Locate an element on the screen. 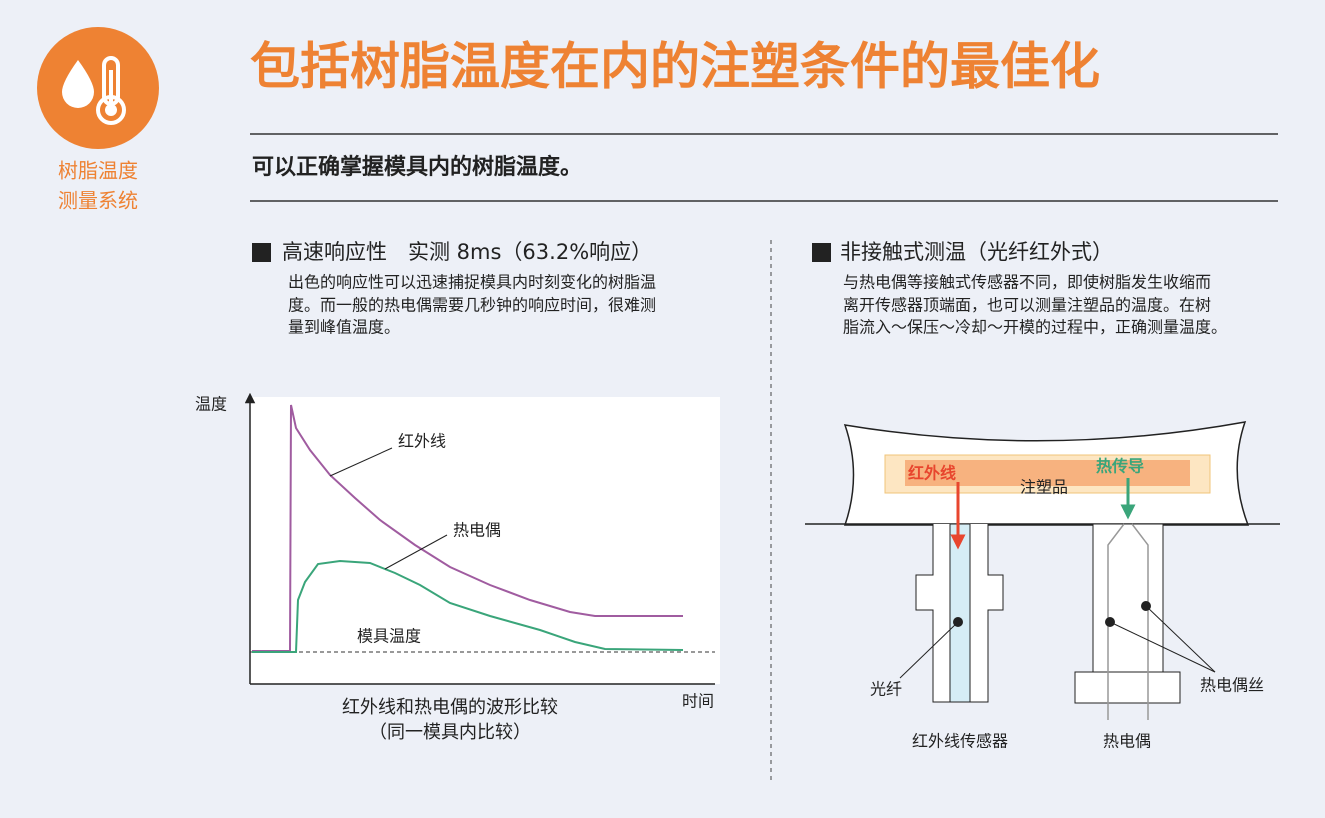 This screenshot has width=1325, height=818. page-title: 包括树脂温度在内的注塑条件的最佳化 is located at coordinates (675, 67).